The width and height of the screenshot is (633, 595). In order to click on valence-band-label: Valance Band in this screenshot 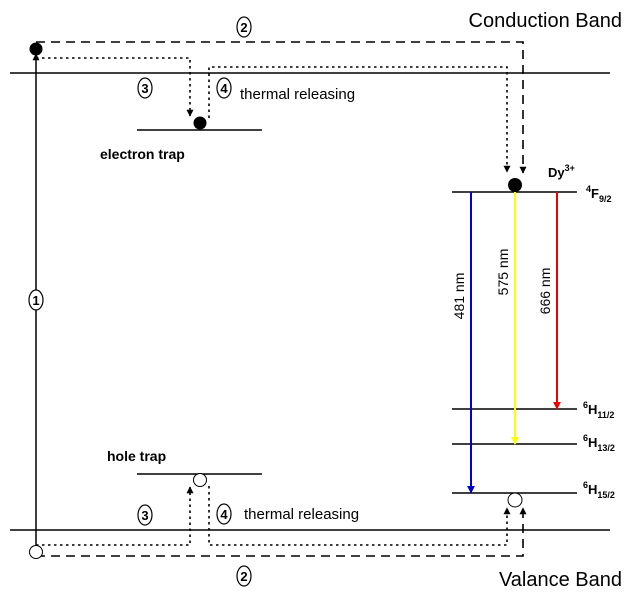, I will do `click(560, 580)`.